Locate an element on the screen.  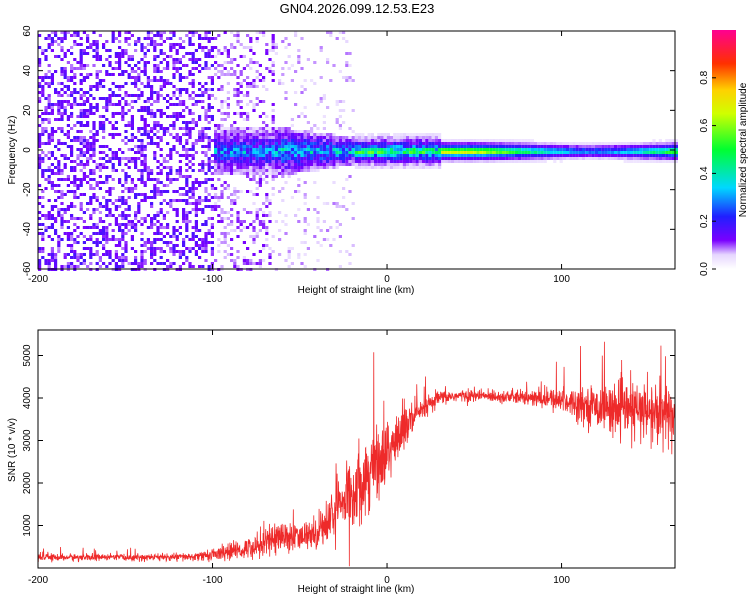
colorbar-ticks: 0.00.20.40.60.8 is located at coordinates (707, 173).